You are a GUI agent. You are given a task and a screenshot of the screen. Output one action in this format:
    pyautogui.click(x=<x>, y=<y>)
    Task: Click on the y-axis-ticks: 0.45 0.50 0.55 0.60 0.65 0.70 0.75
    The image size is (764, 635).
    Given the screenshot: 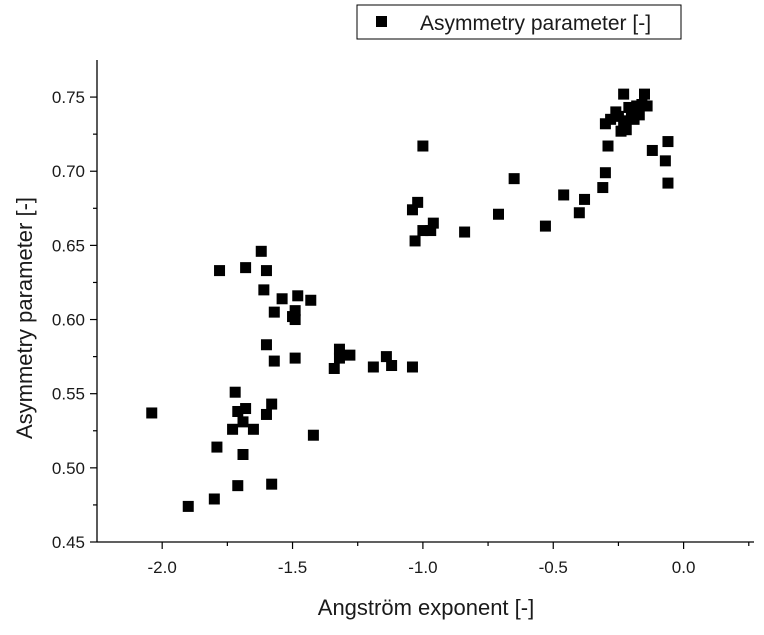 What is the action you would take?
    pyautogui.click(x=74, y=320)
    